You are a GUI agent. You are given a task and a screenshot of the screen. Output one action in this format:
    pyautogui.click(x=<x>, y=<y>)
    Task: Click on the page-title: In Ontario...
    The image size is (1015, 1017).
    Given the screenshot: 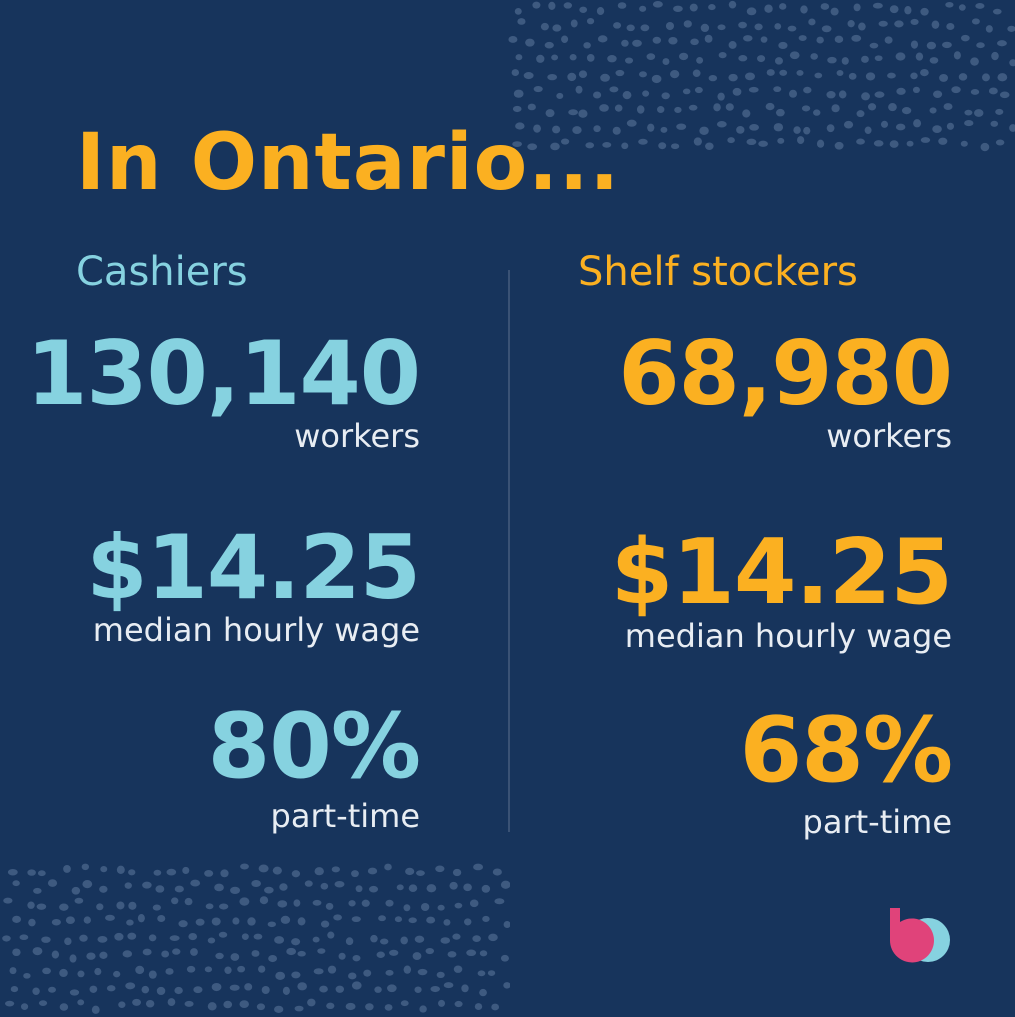 What is the action you would take?
    pyautogui.click(x=348, y=163)
    